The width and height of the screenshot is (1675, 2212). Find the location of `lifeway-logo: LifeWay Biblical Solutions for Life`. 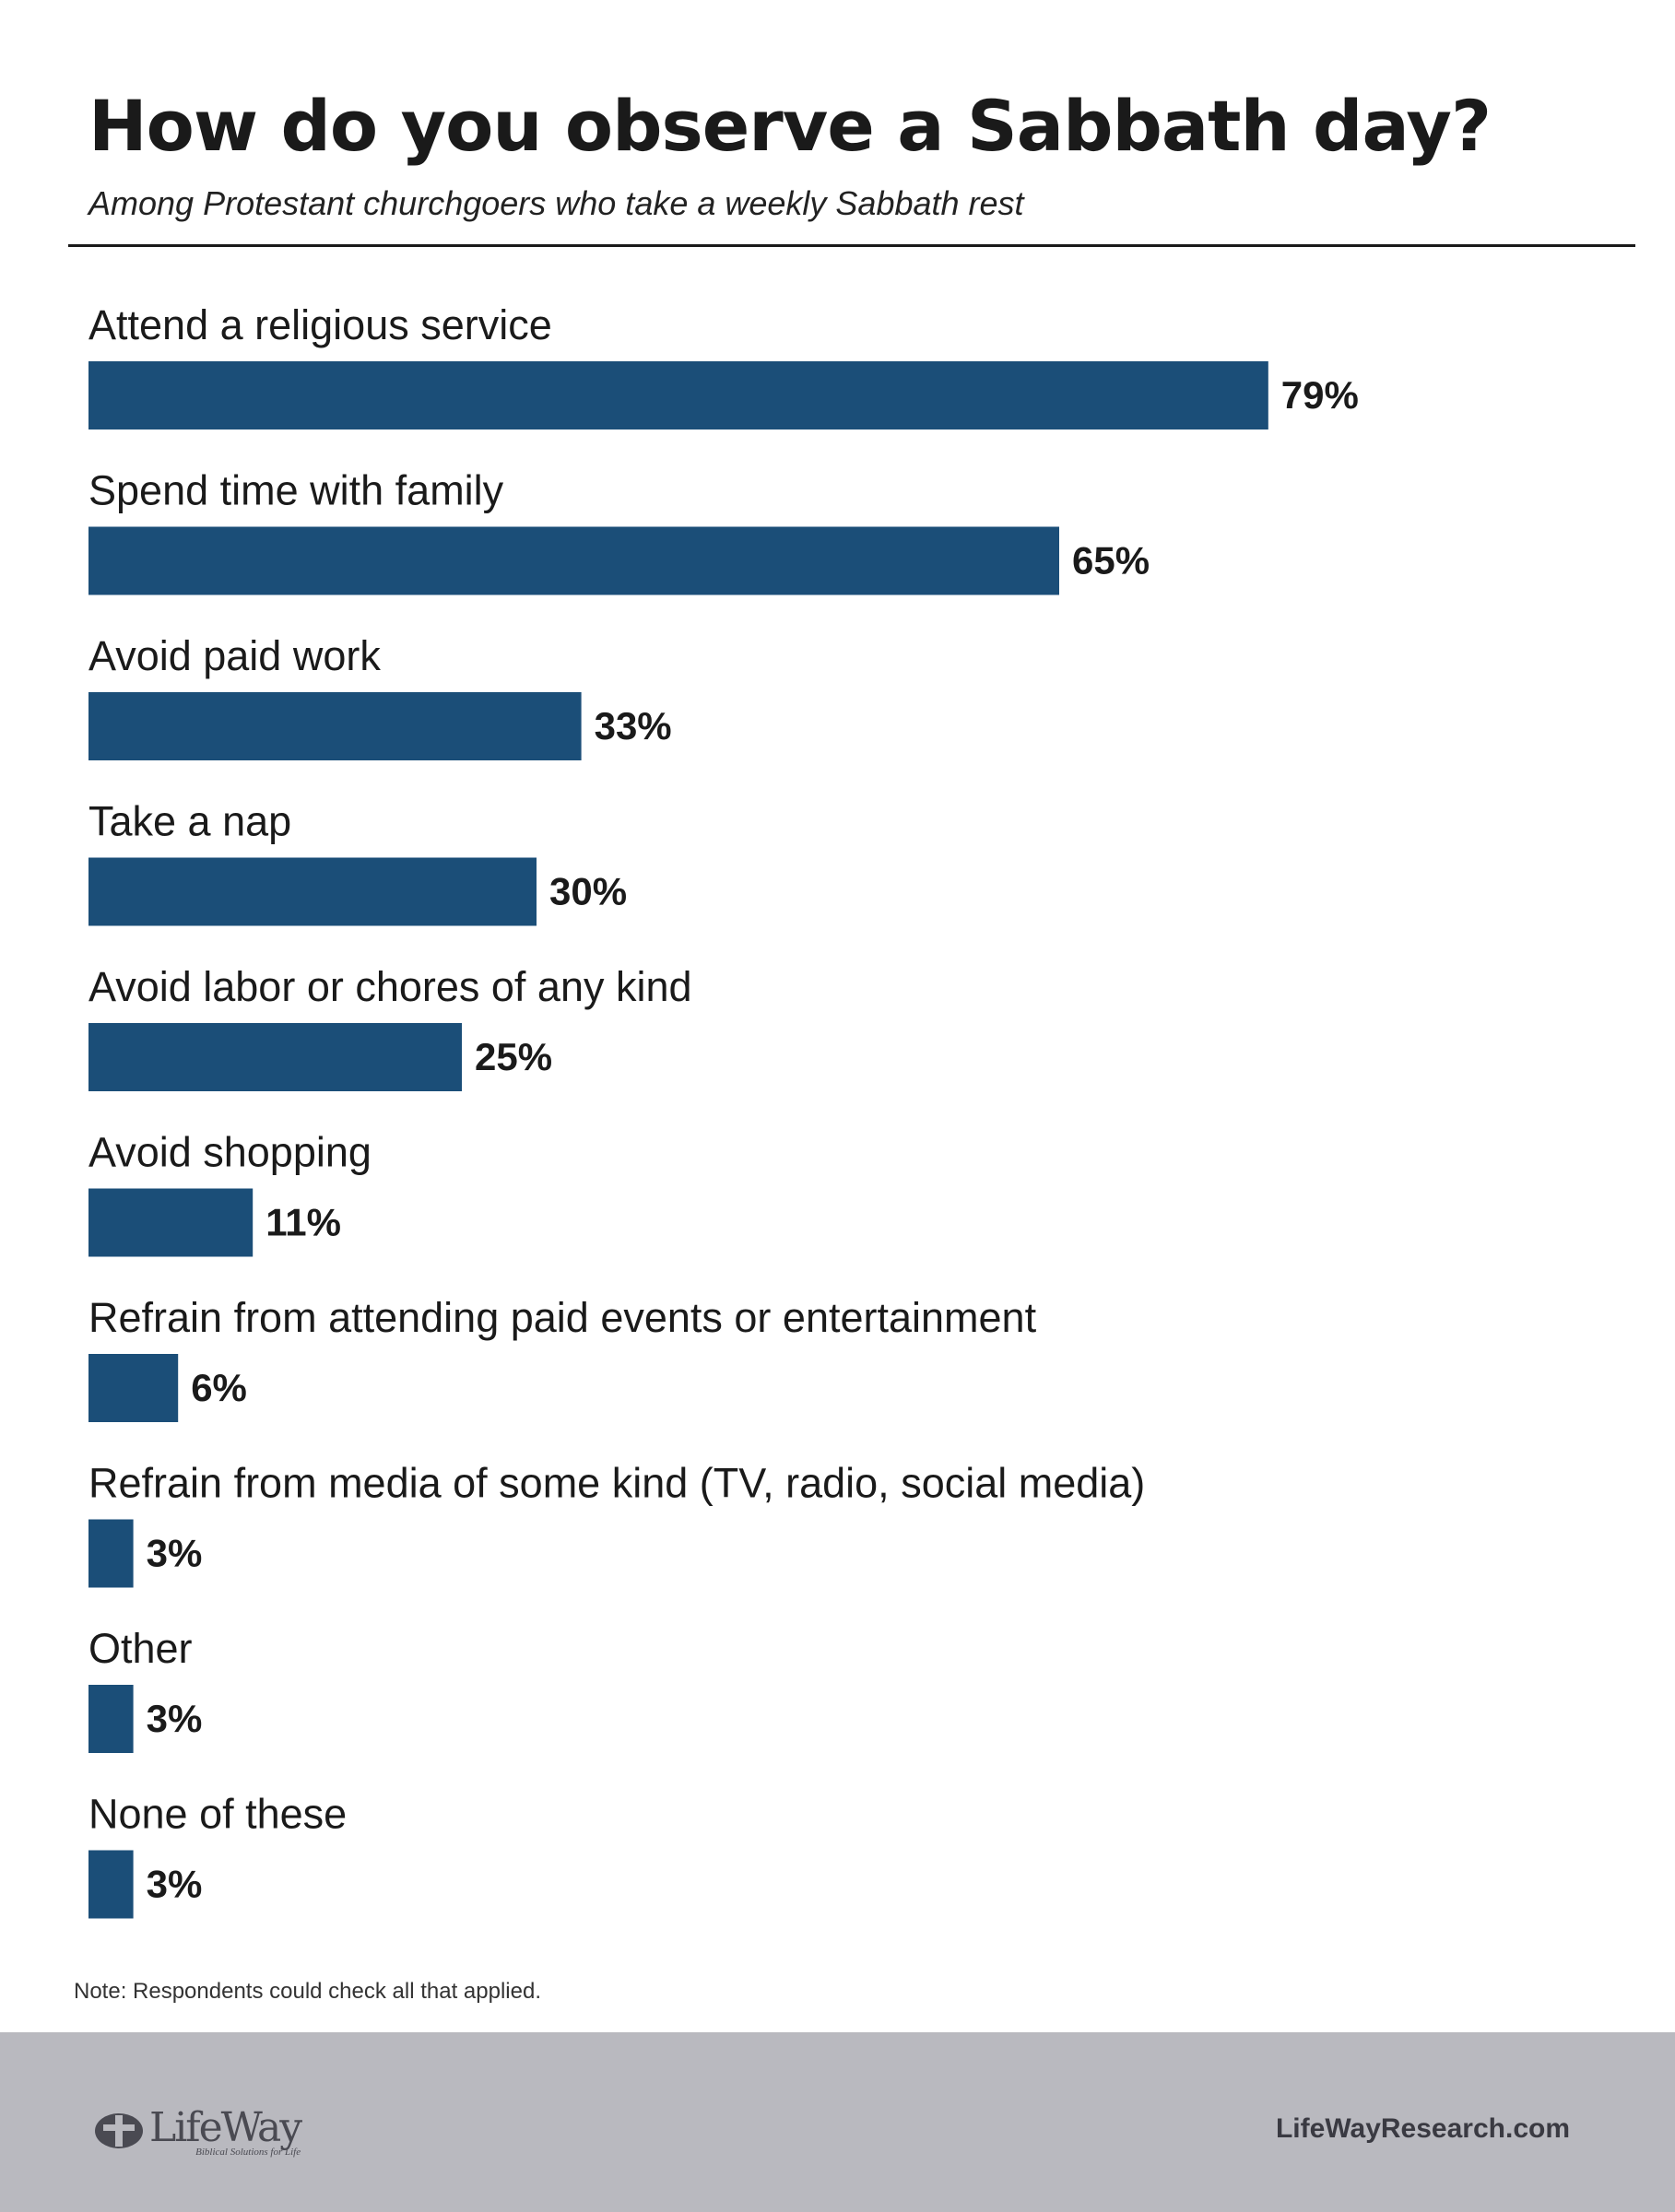

lifeway-logo: LifeWay Biblical Solutions for Life is located at coordinates (197, 2132).